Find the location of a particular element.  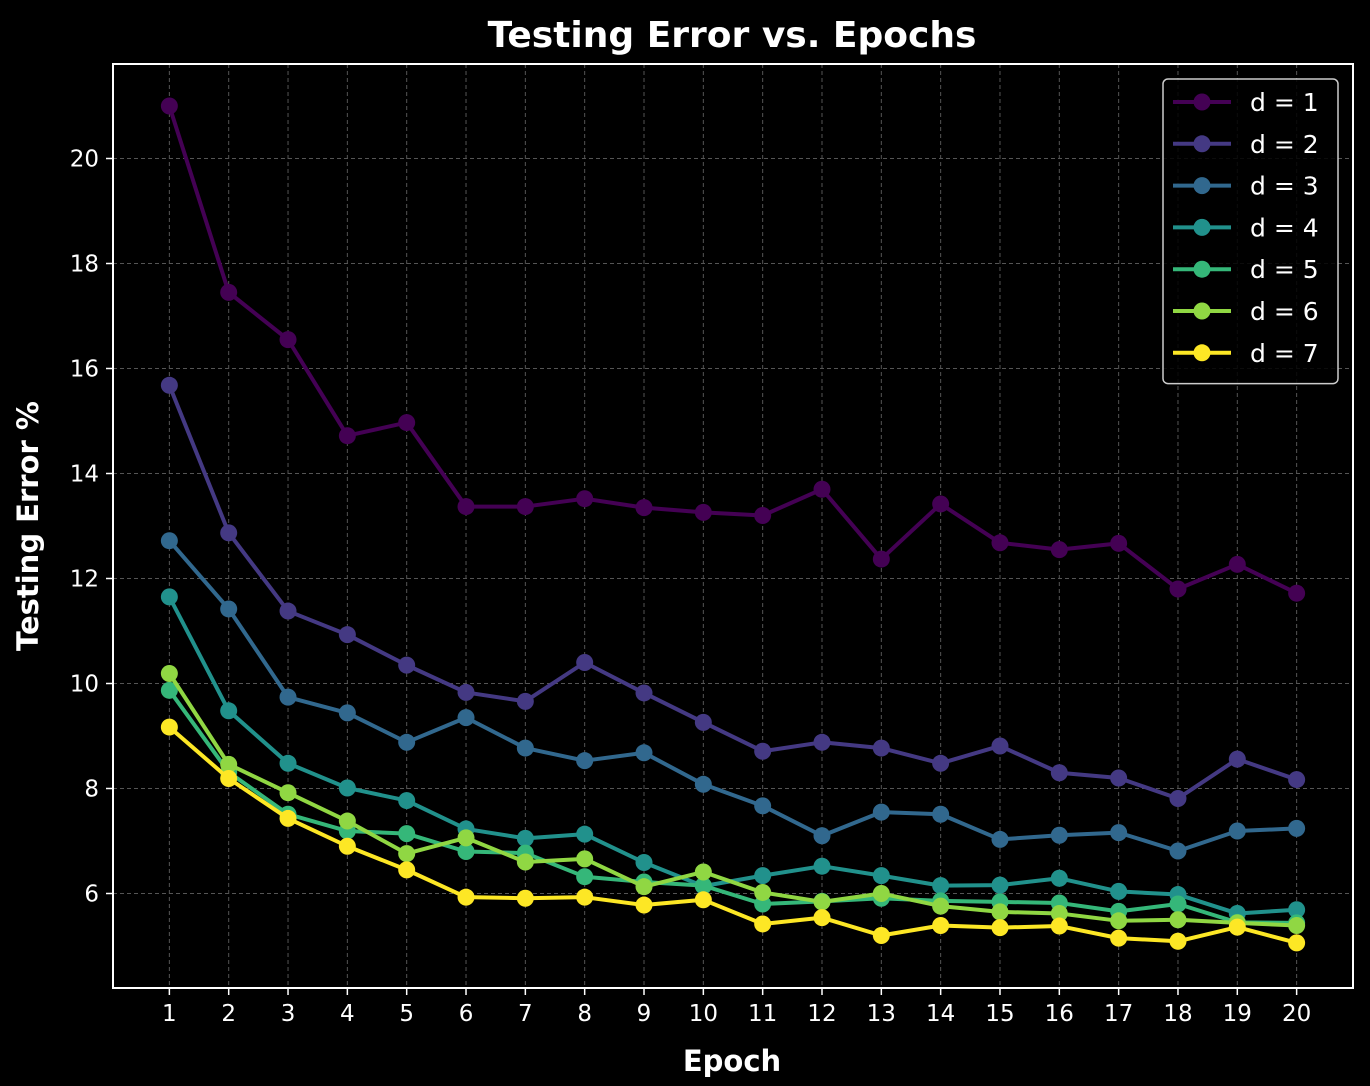

x-tick-label: 14 is located at coordinates (940, 1014).